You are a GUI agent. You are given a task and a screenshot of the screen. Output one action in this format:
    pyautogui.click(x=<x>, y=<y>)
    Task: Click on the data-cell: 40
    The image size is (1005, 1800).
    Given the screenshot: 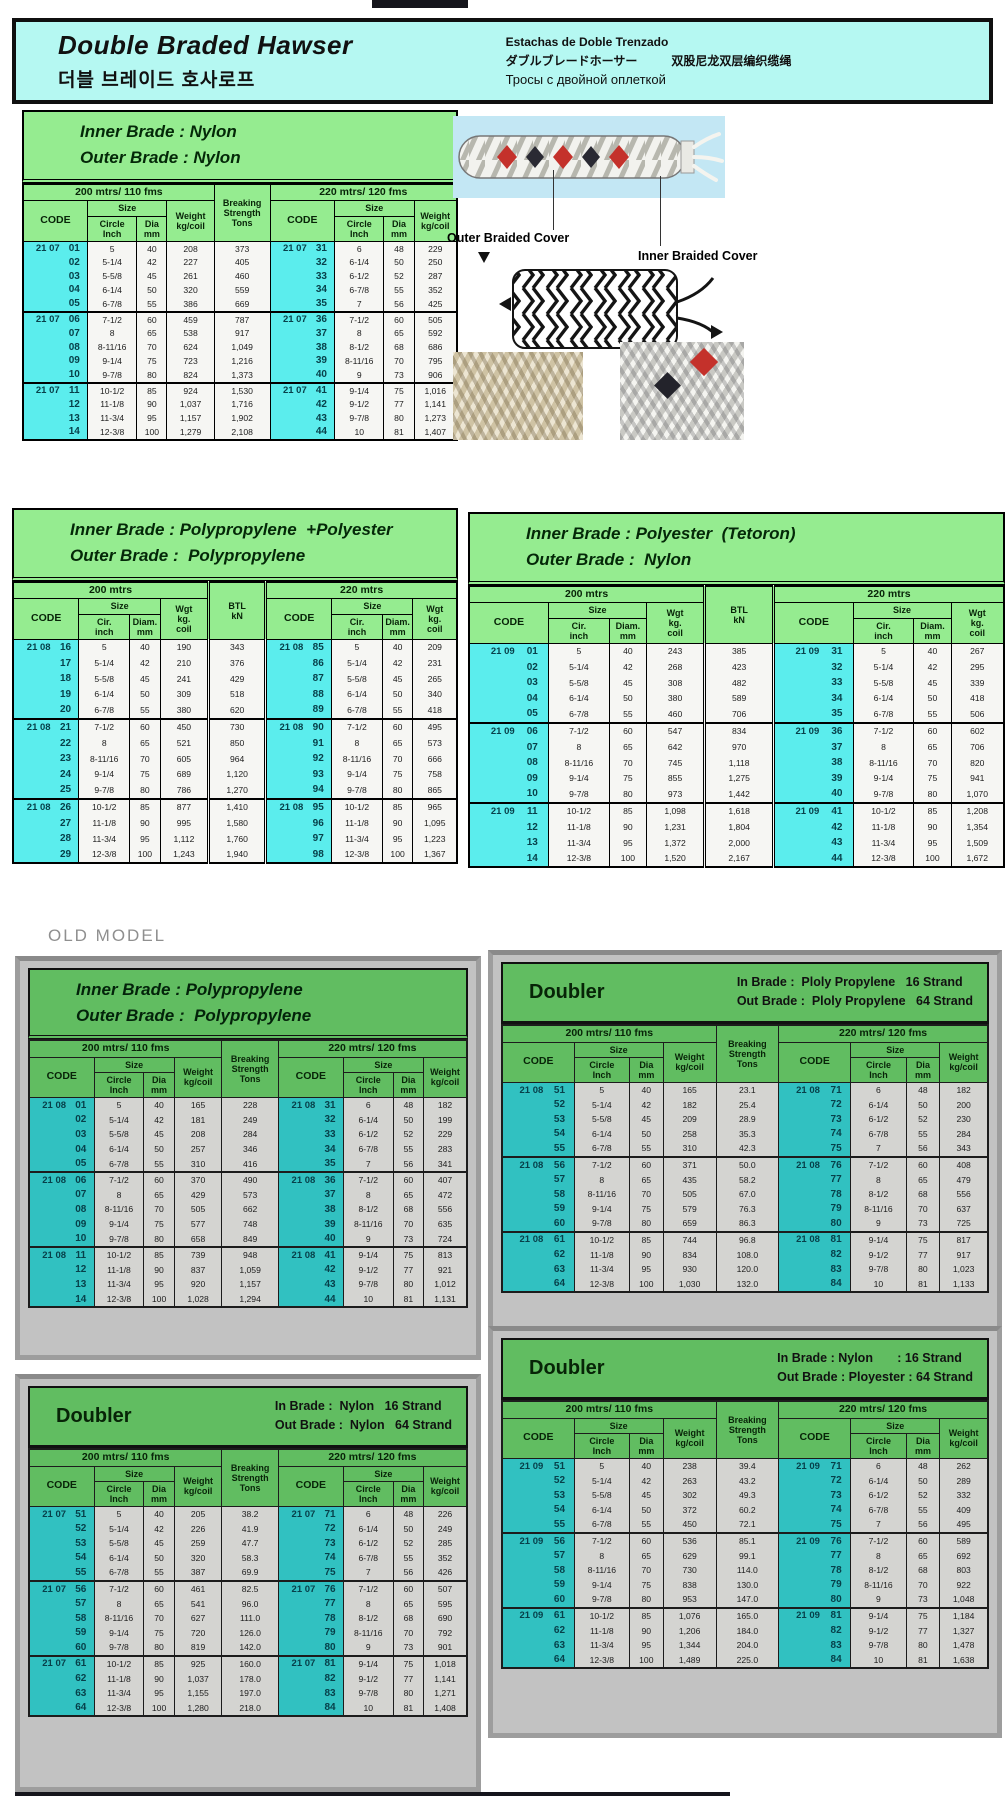 What is the action you would take?
    pyautogui.click(x=152, y=248)
    